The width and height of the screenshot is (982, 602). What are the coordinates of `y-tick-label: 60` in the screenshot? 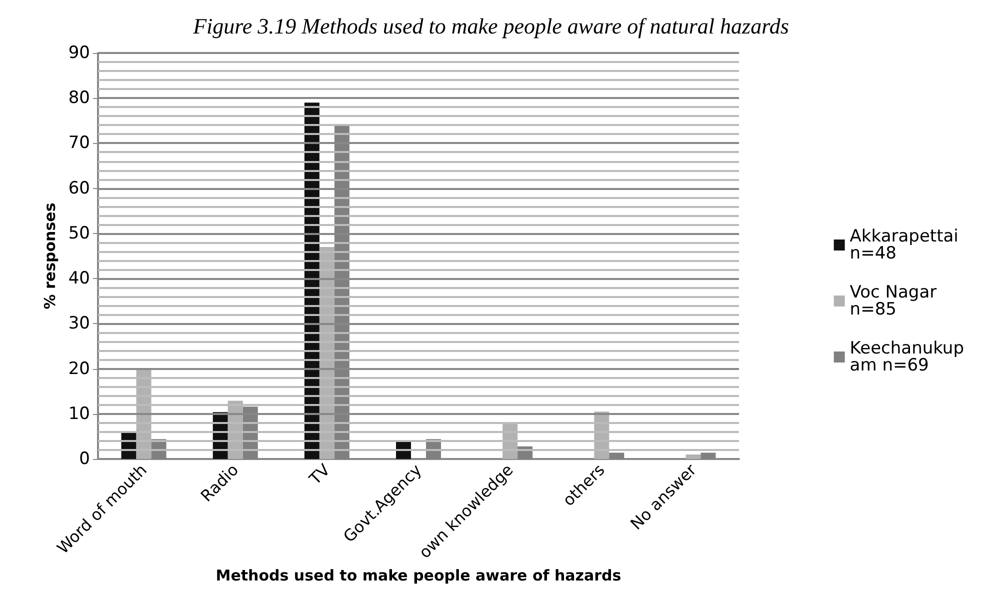 It's located at (79, 188).